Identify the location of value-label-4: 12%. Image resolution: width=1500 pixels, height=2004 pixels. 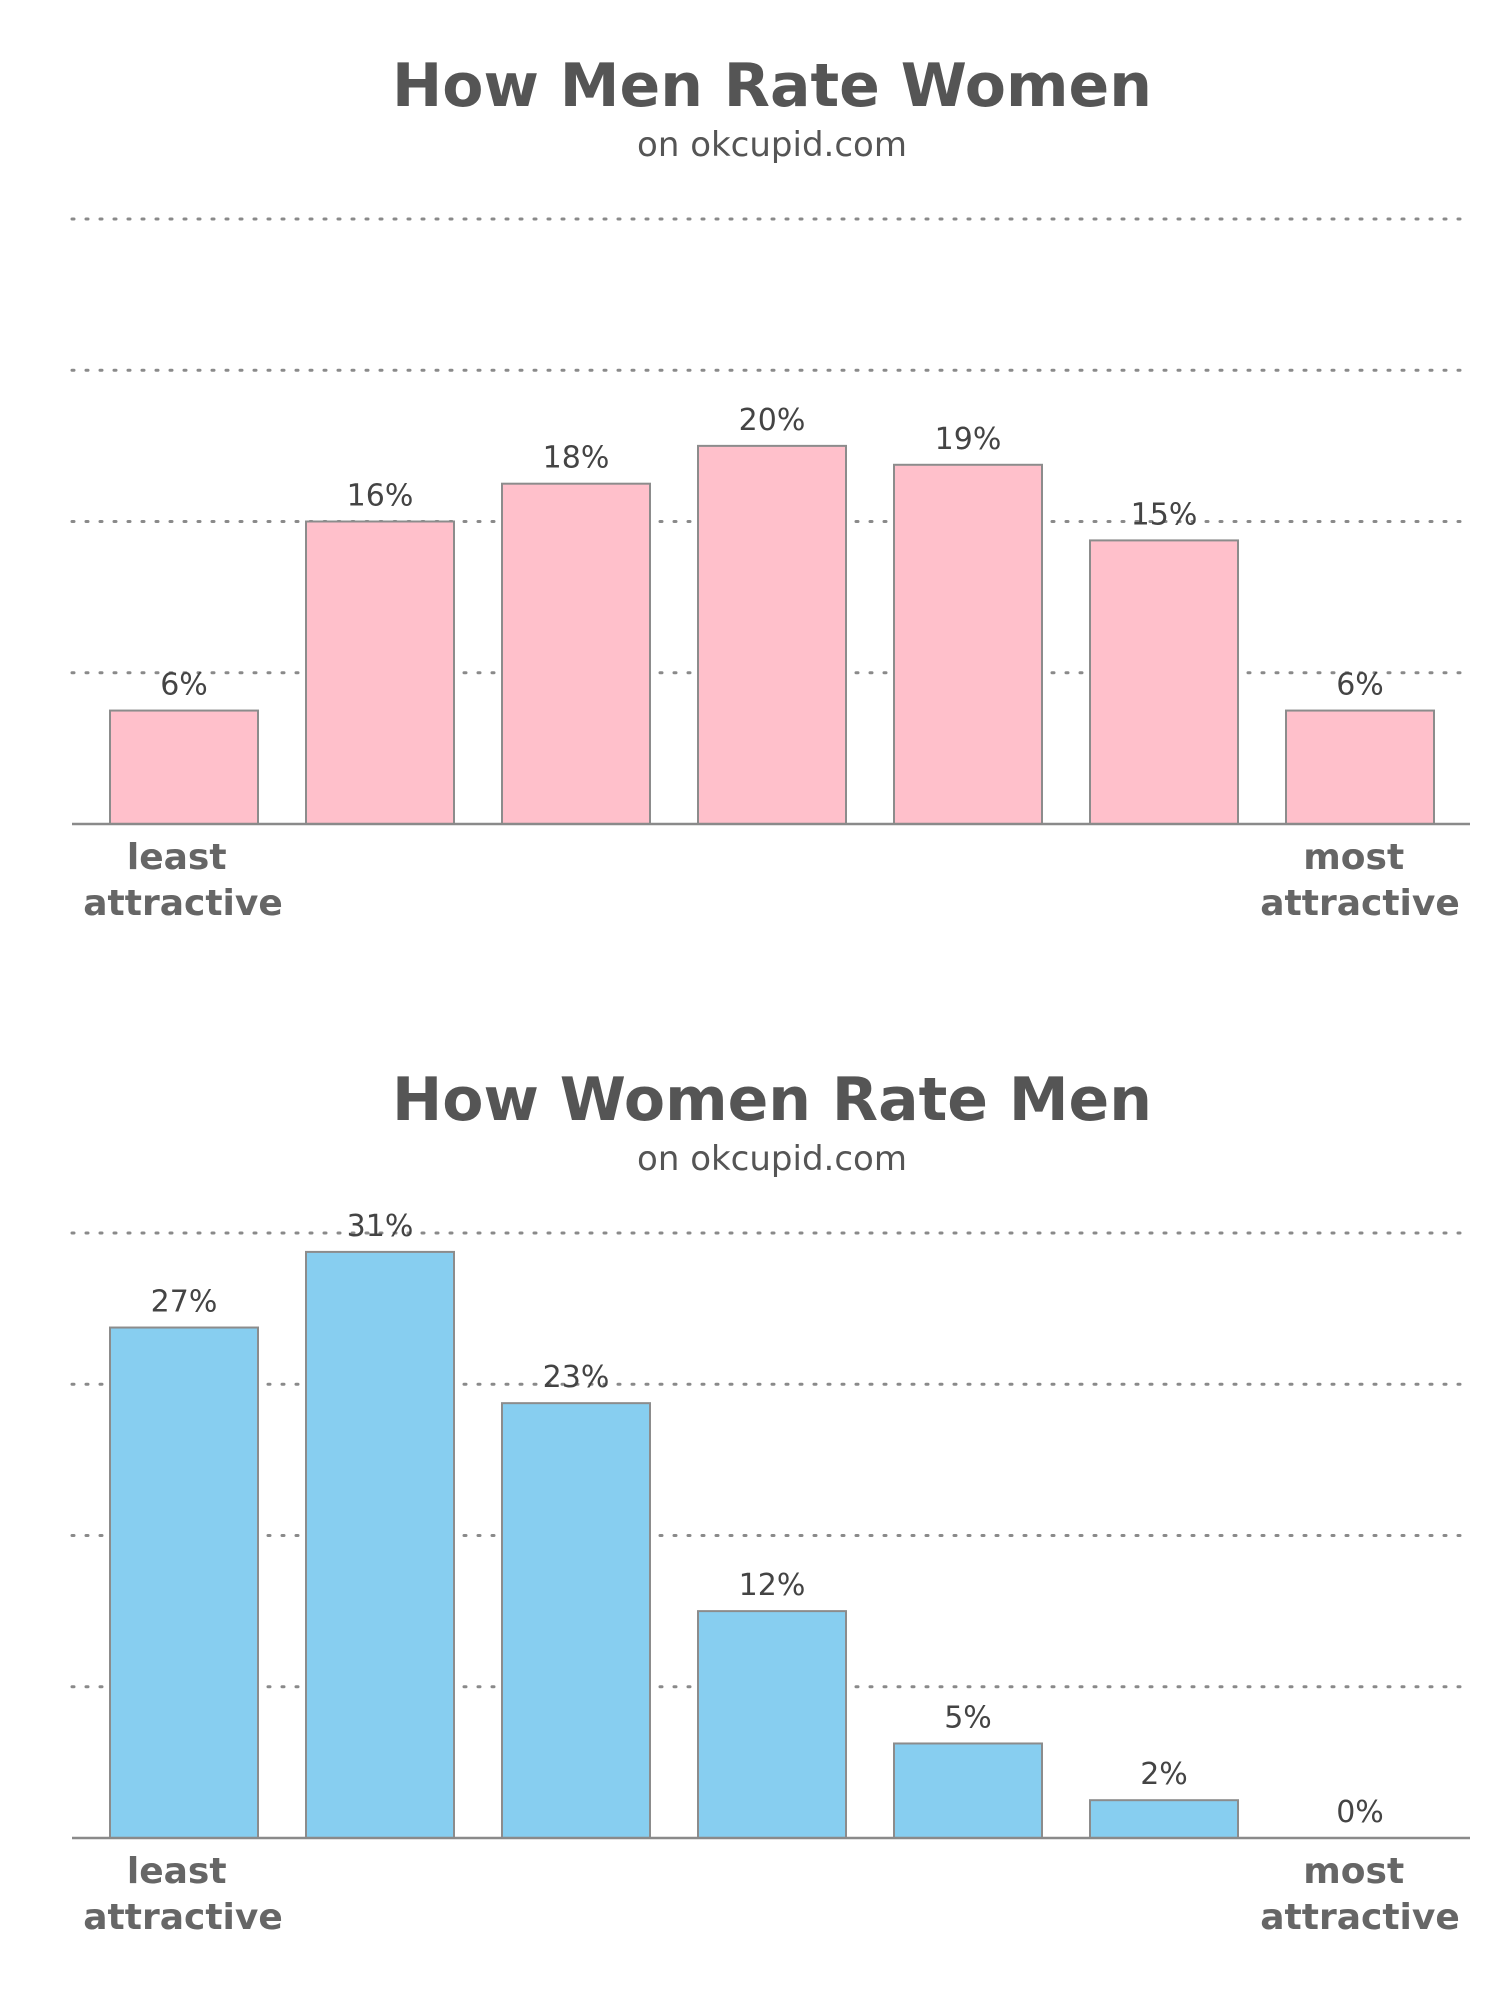
(772, 1585).